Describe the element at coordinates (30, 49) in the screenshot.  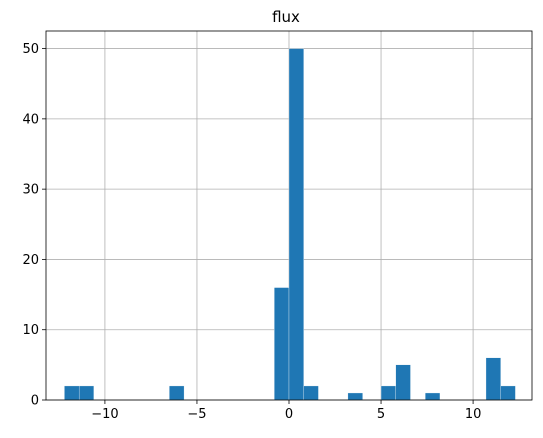
I see `y-tick-label: 50` at that location.